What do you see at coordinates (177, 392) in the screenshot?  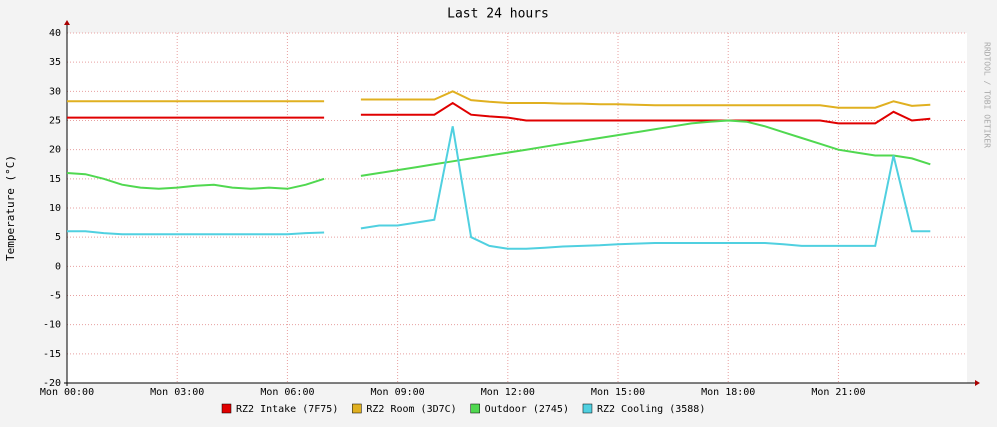 I see `x-tick-label: Mon 03:00` at bounding box center [177, 392].